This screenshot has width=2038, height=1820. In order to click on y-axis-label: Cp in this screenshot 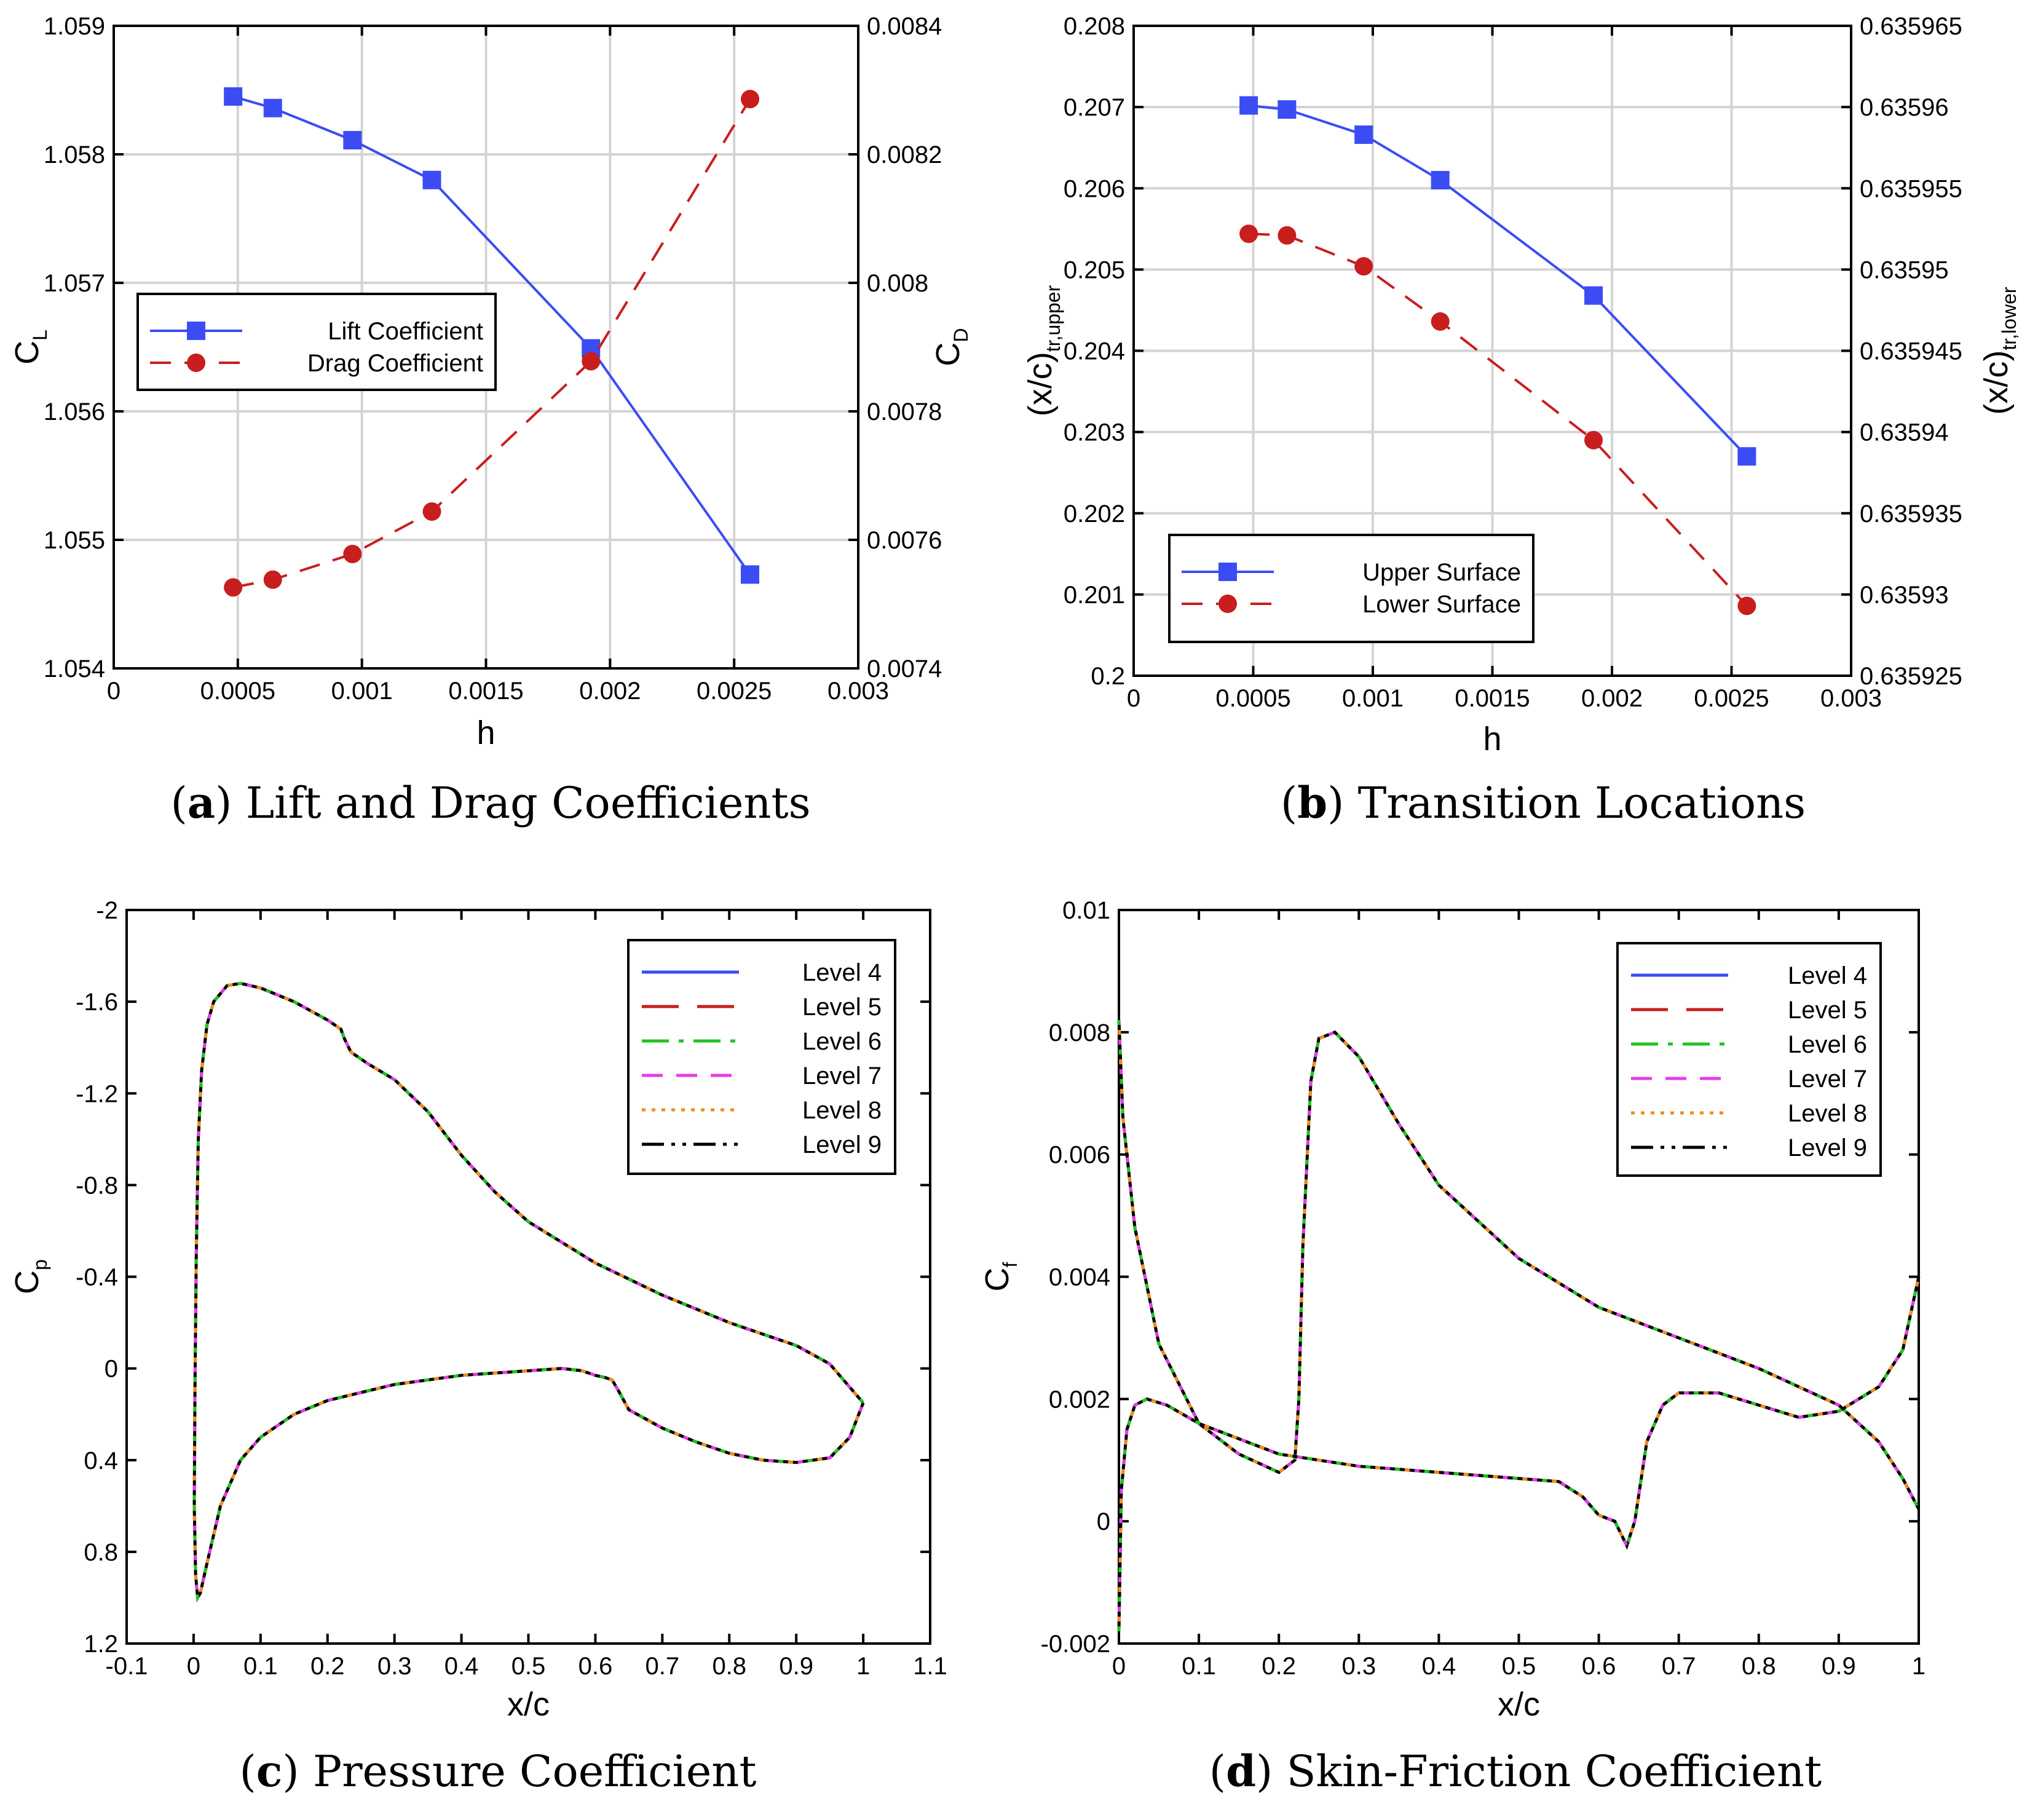, I will do `click(30, 1276)`.